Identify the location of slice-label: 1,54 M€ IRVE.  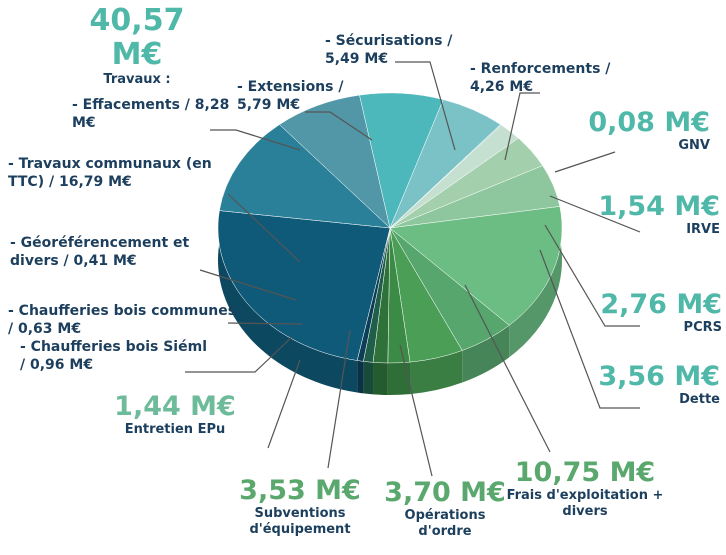
(640, 215).